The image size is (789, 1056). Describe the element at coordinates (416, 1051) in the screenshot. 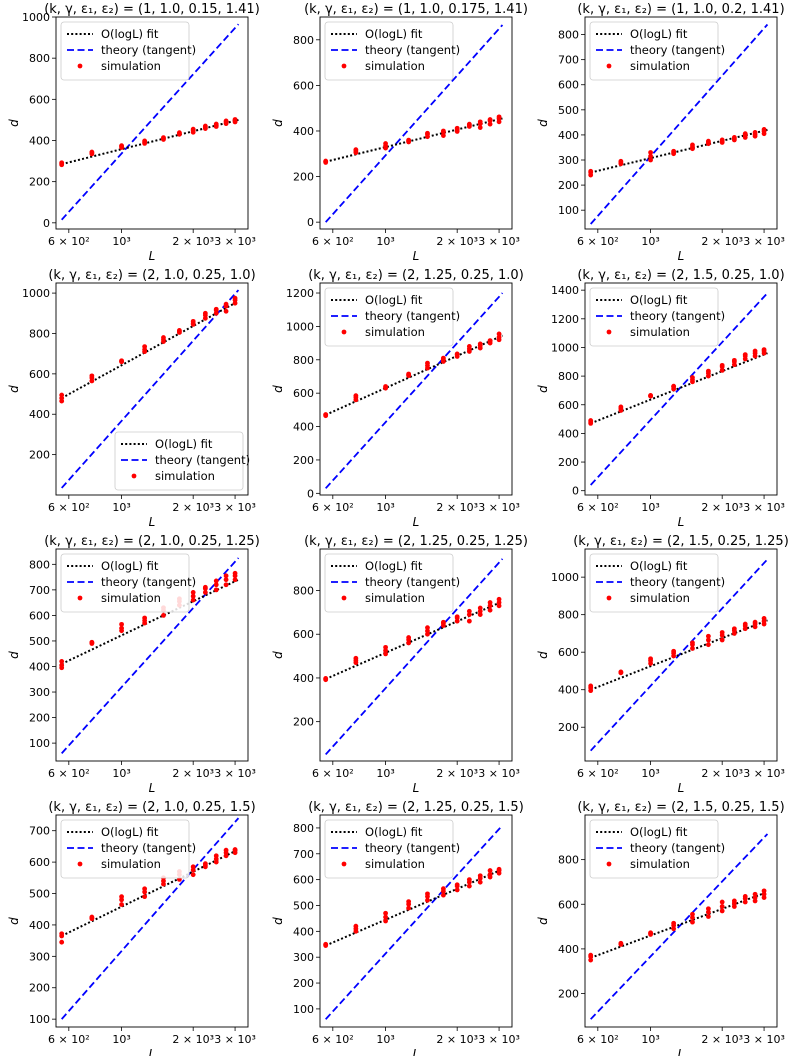

I see `x-axis-title: L` at that location.